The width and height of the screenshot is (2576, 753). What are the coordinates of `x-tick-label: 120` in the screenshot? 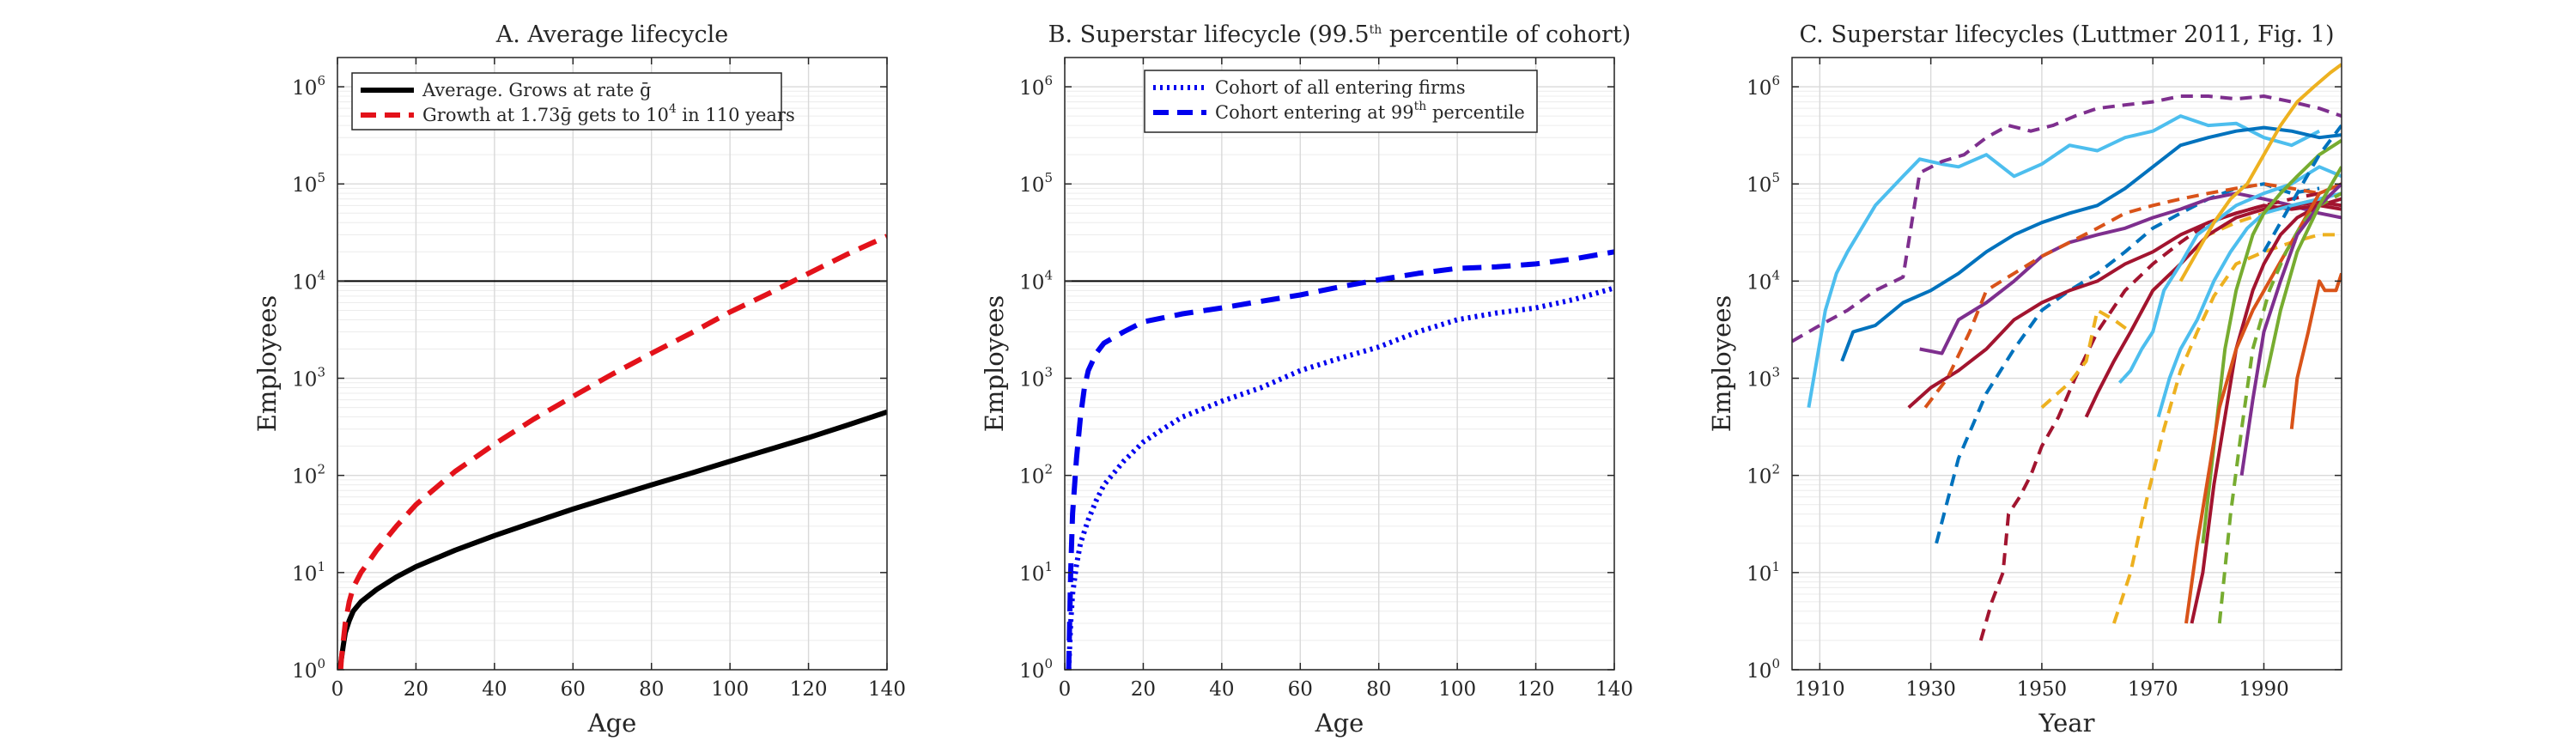 It's located at (809, 690).